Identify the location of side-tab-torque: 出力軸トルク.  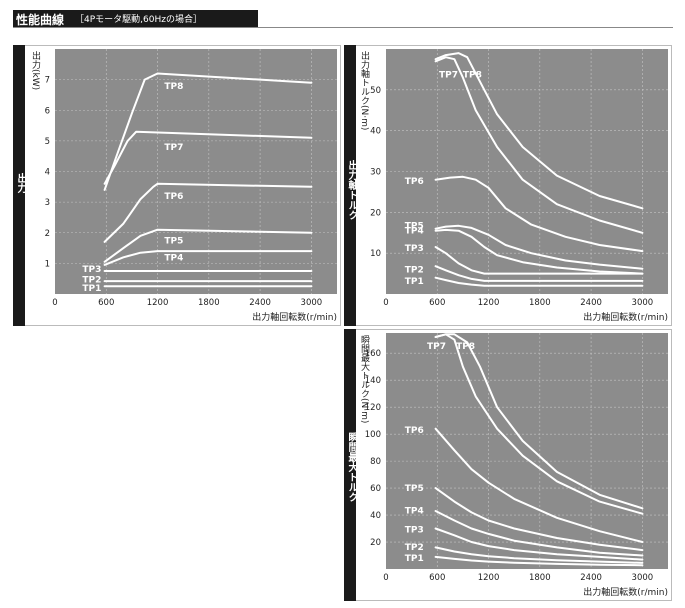
(350, 185).